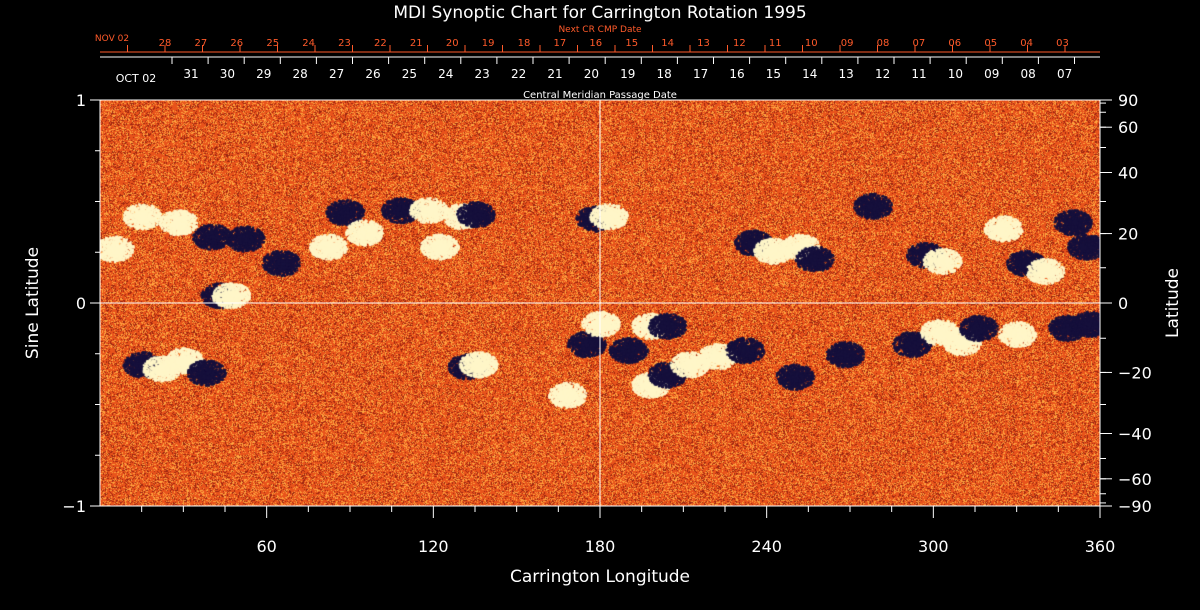  I want to click on y-left-tick-label: −1, so click(74, 506).